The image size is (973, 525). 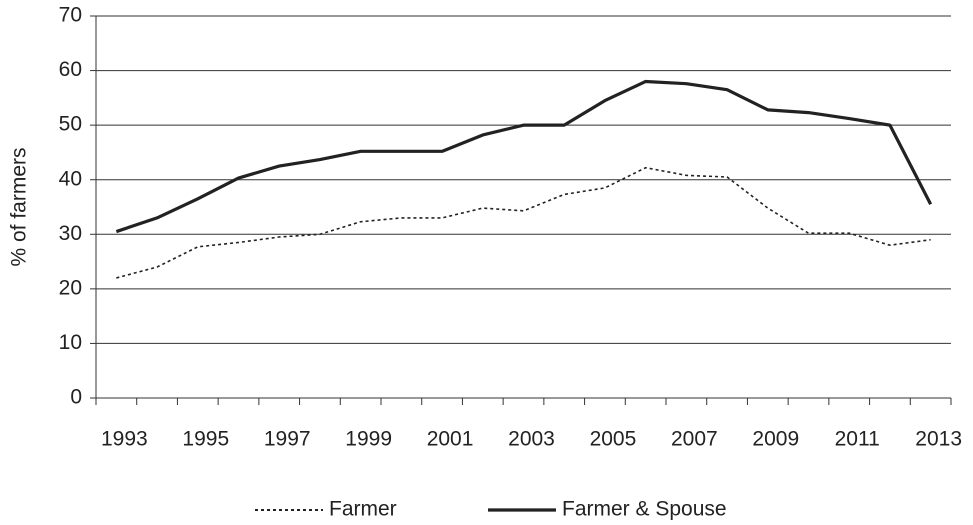 What do you see at coordinates (368, 439) in the screenshot?
I see `x-tick-label: 1999` at bounding box center [368, 439].